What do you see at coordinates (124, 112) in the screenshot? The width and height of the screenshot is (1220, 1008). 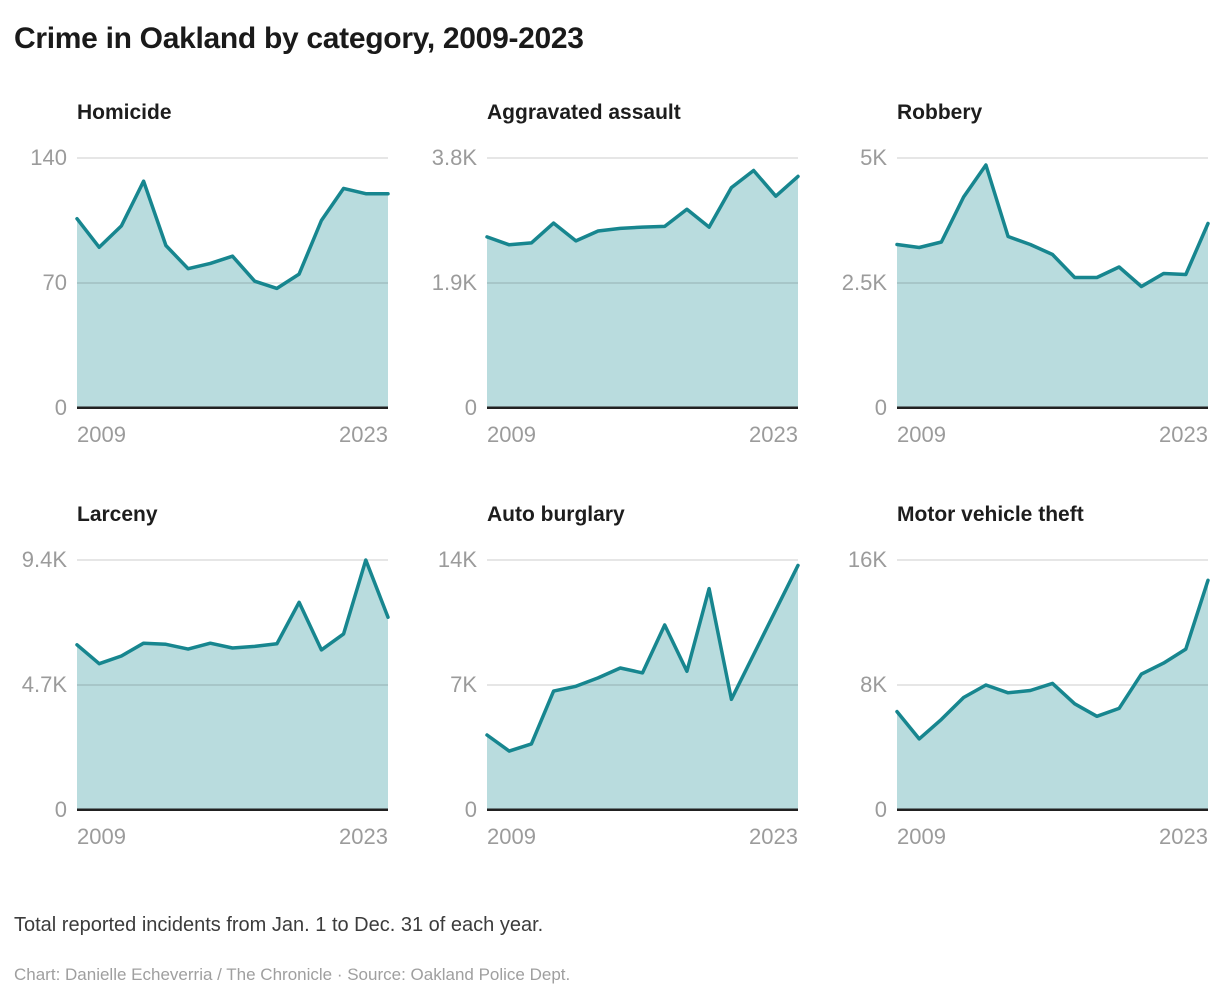 I see `panel-title: Homicide` at bounding box center [124, 112].